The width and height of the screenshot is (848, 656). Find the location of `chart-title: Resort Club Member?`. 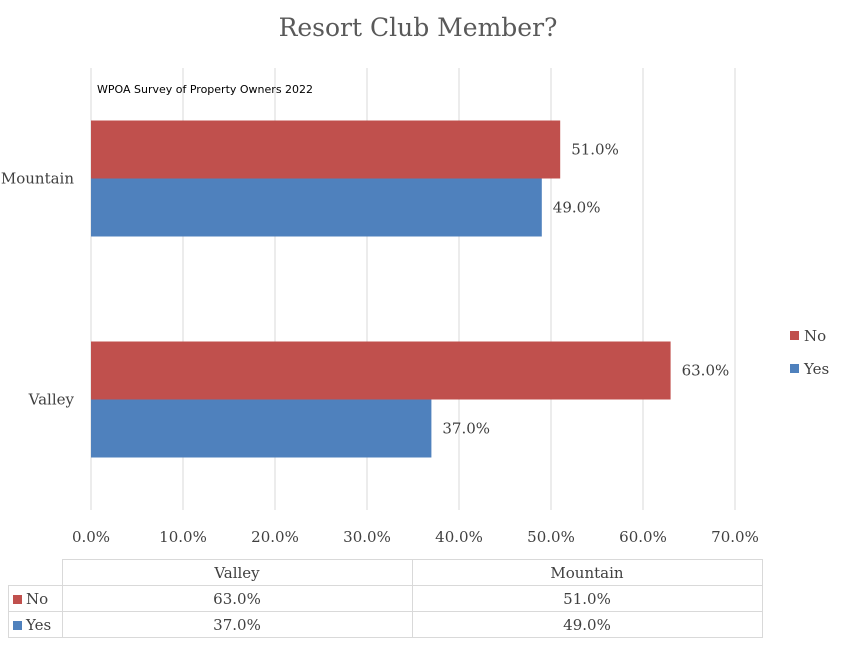

chart-title: Resort Club Member? is located at coordinates (418, 27).